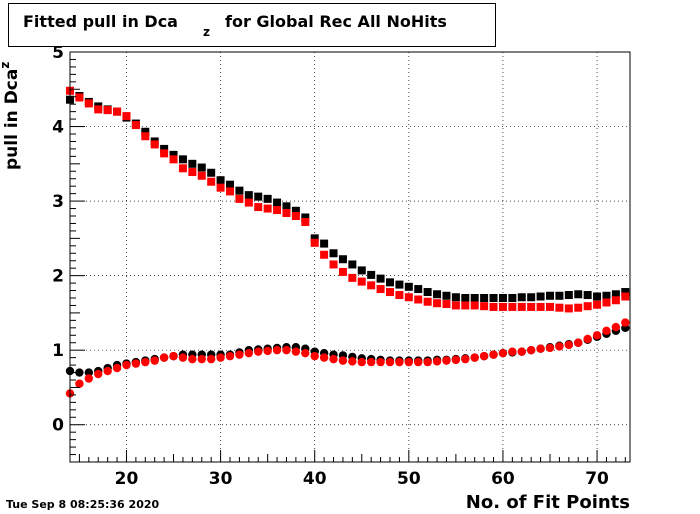  Describe the element at coordinates (58, 128) in the screenshot. I see `y-tick-label: 4` at that location.